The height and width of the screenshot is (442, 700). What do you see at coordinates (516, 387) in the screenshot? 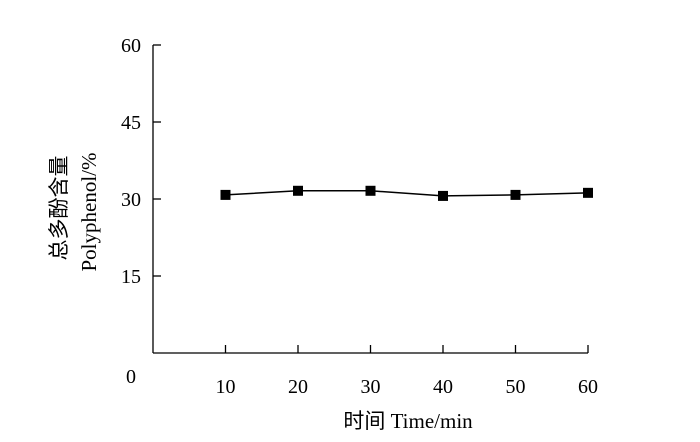
I see `x-tick-label: 50` at bounding box center [516, 387].